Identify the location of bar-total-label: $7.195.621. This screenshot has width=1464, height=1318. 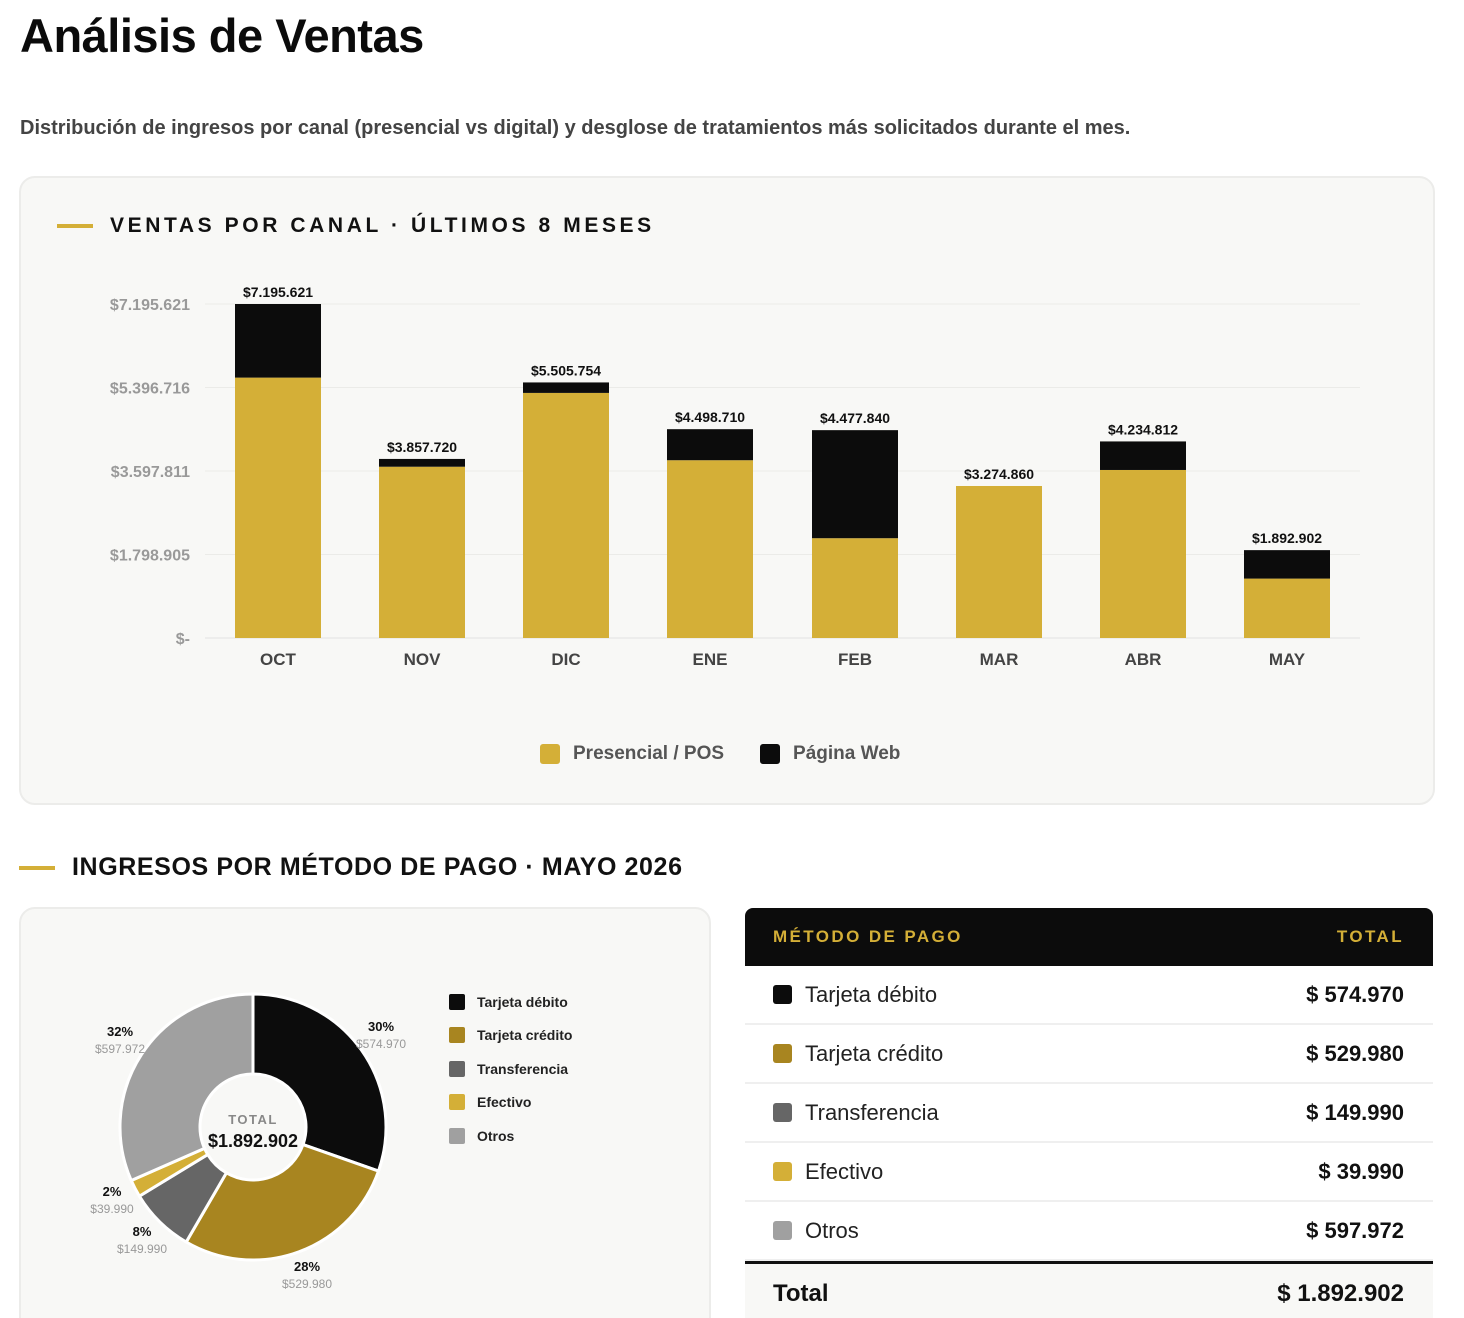
(278, 292).